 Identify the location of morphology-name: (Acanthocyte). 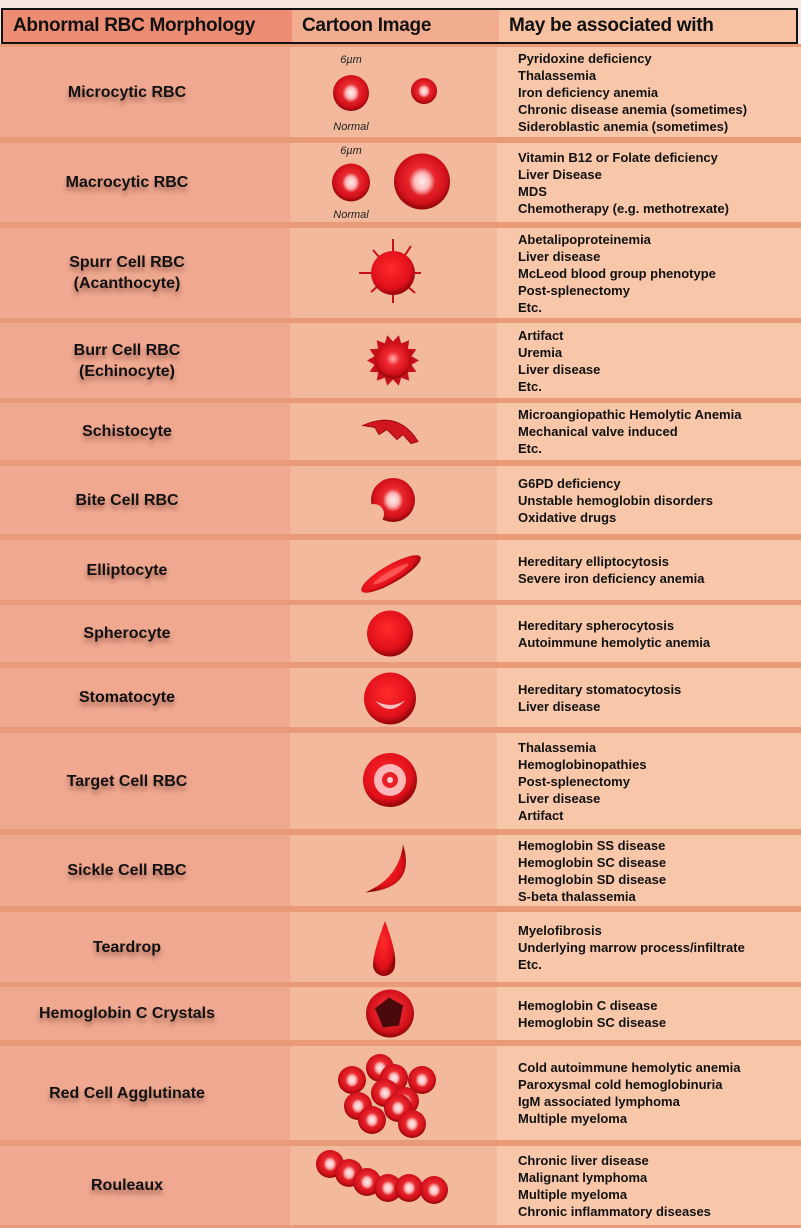
(127, 283).